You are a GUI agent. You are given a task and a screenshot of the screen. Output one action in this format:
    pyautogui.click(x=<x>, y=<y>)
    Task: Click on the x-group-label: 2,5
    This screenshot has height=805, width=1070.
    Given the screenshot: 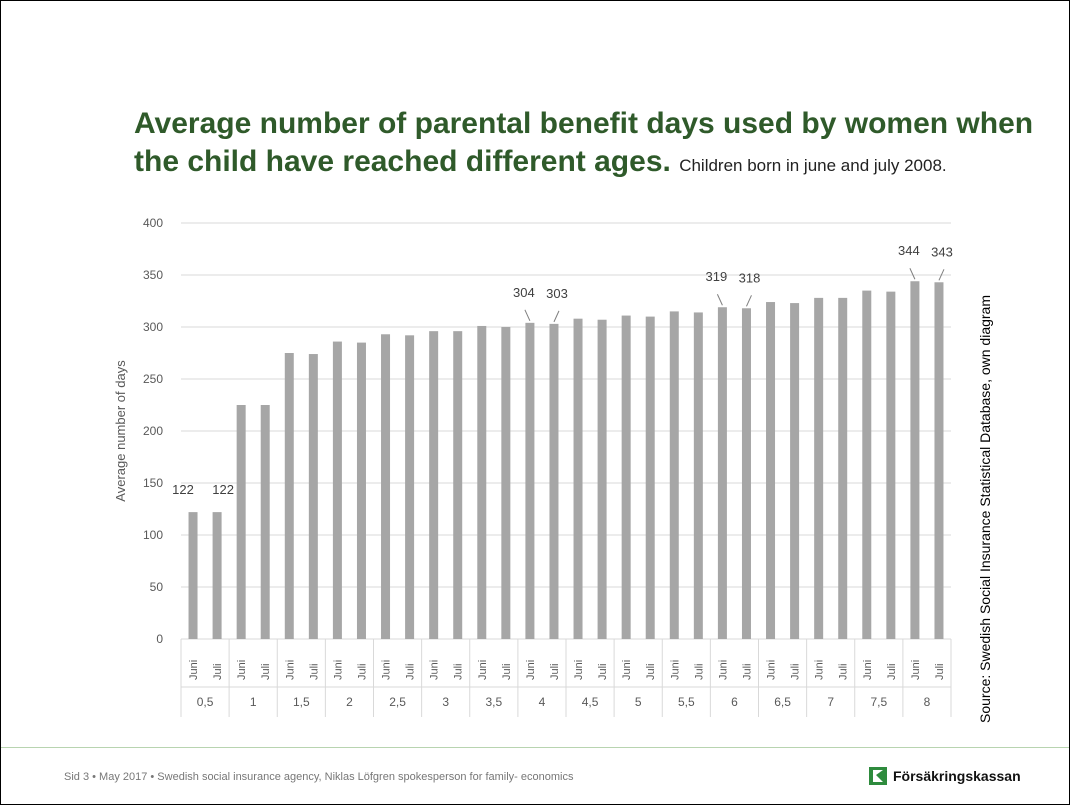 What is the action you would take?
    pyautogui.click(x=397, y=702)
    